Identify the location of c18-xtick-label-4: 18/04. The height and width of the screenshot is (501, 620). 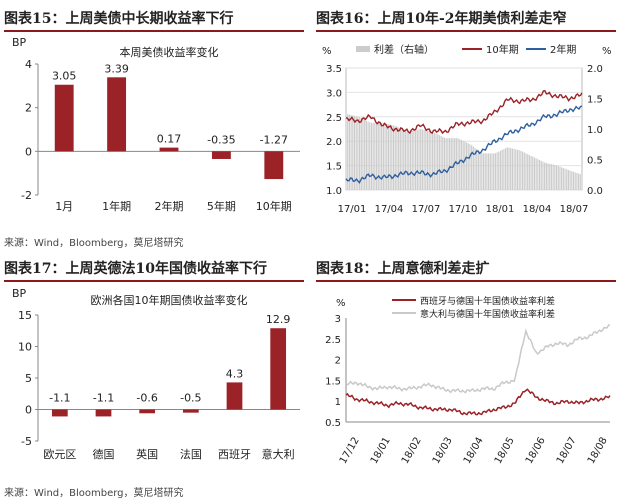
(474, 451).